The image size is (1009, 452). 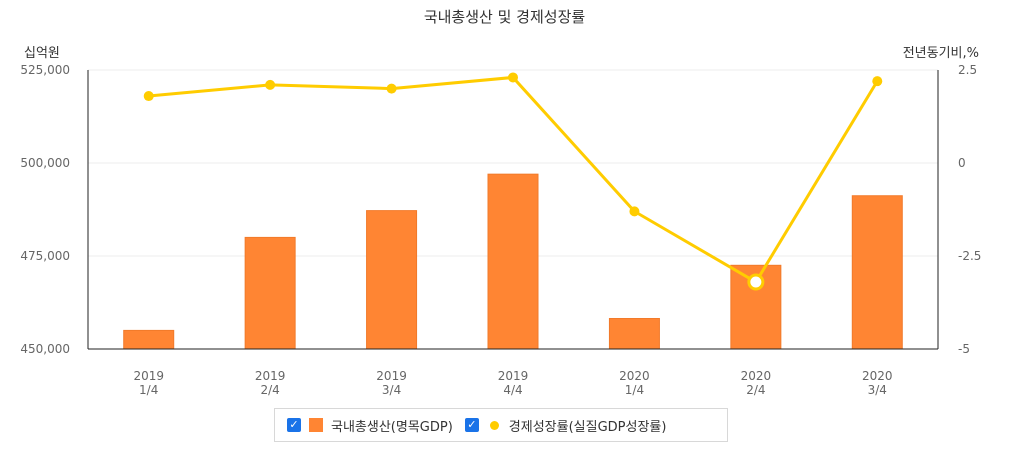 What do you see at coordinates (587, 427) in the screenshot?
I see `legend-label-growth: 경제성장률(실질GDP성장률)` at bounding box center [587, 427].